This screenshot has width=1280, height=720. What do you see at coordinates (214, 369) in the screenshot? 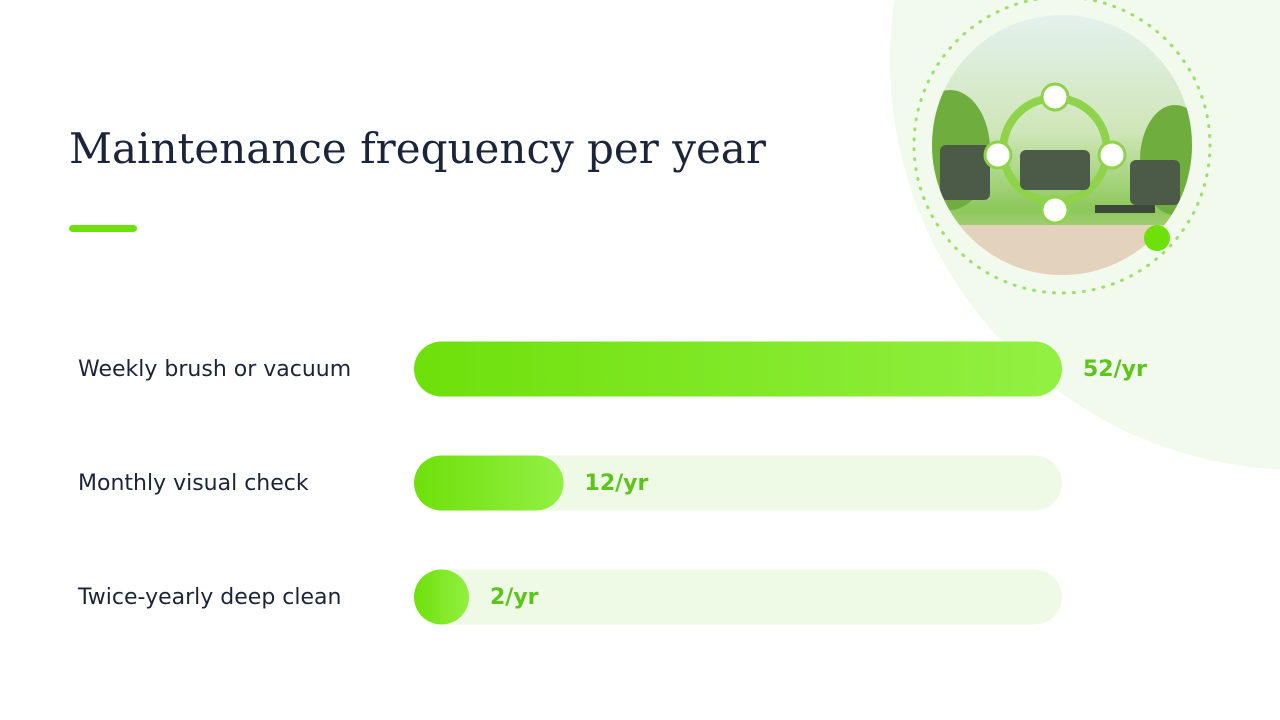
I see `category-label: Weekly brush or vacuum` at bounding box center [214, 369].